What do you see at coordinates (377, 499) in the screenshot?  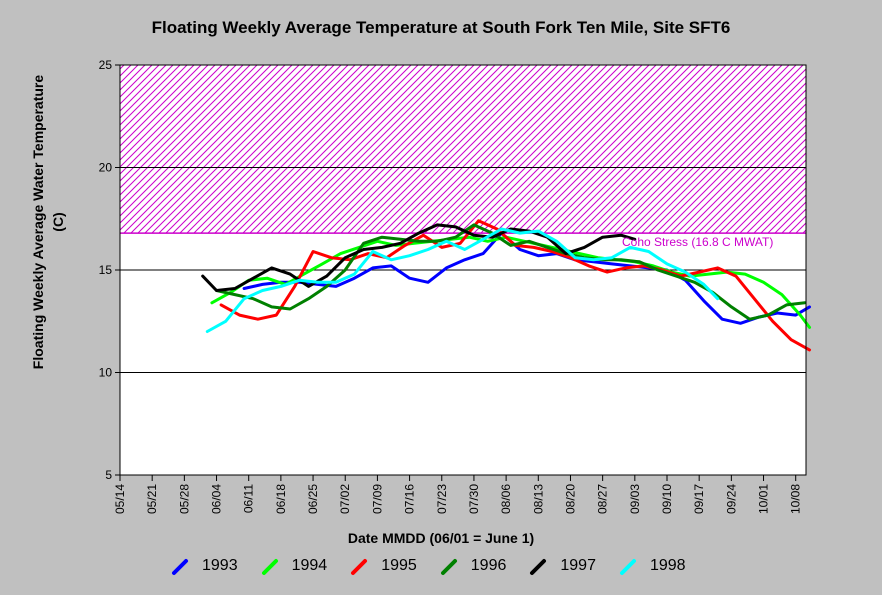 I see `x-tick-label: 07/09` at bounding box center [377, 499].